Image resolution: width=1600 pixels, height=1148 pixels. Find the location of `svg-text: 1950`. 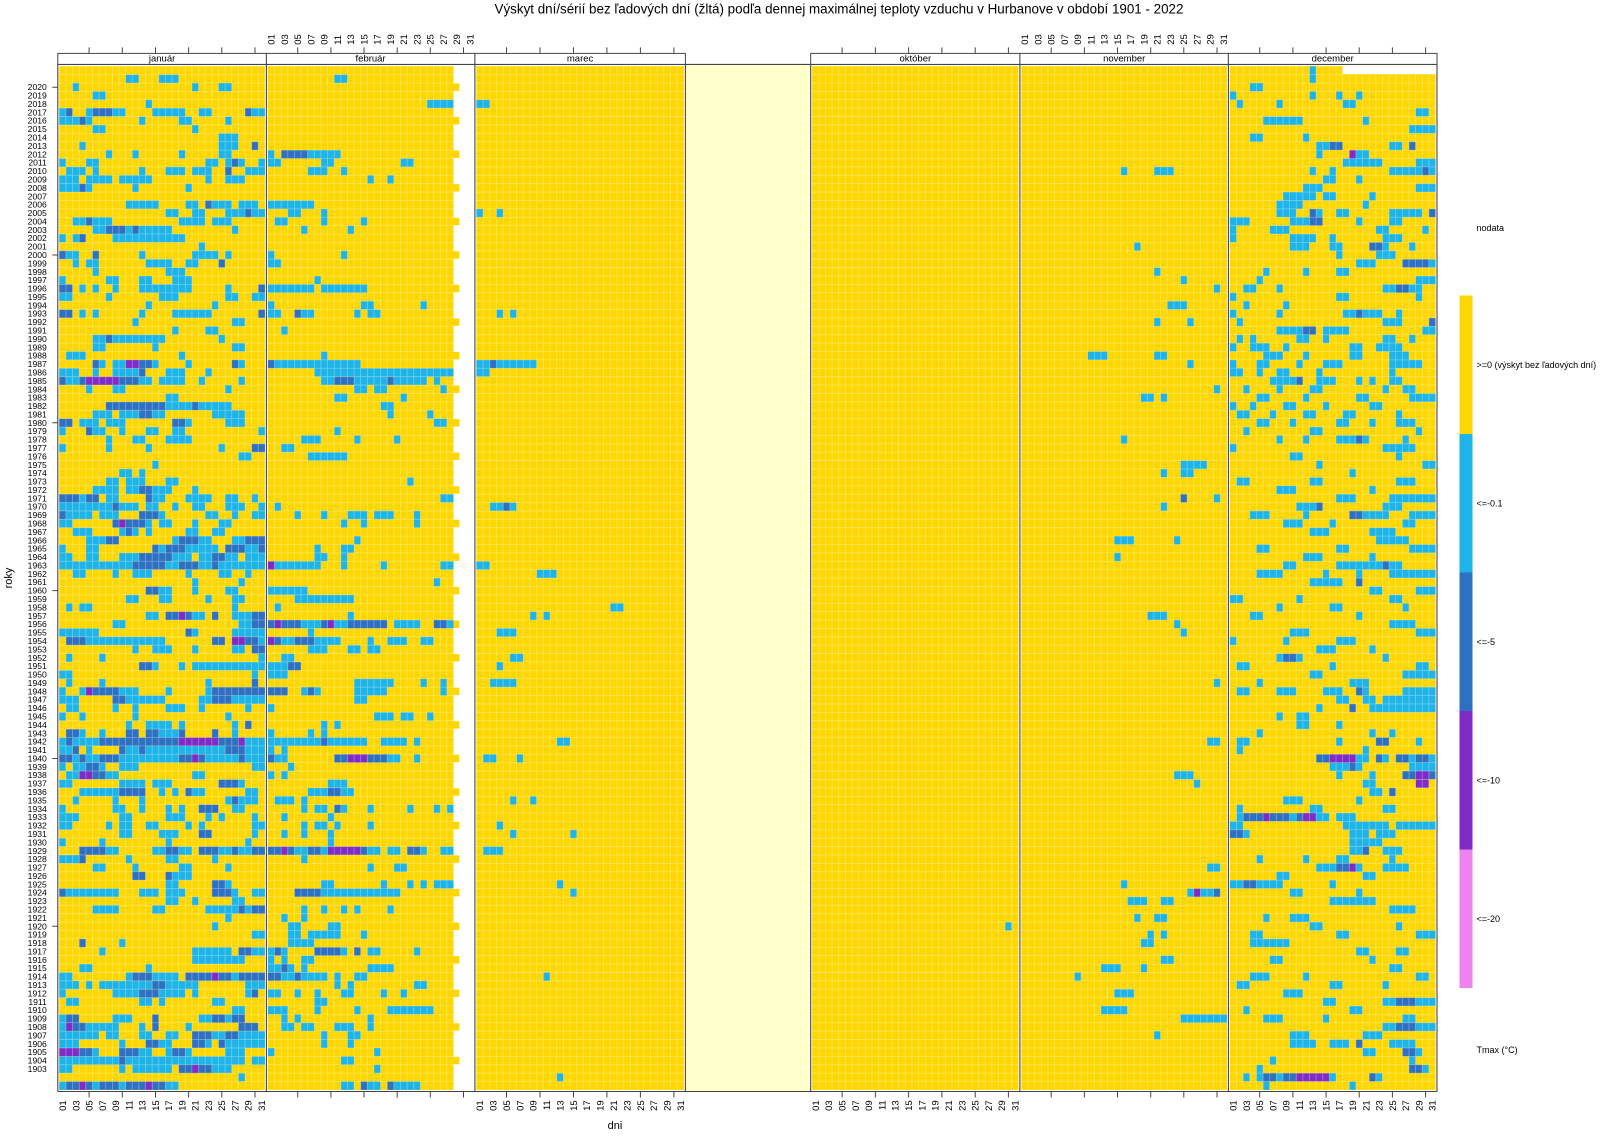

svg-text: 1950 is located at coordinates (37, 675).